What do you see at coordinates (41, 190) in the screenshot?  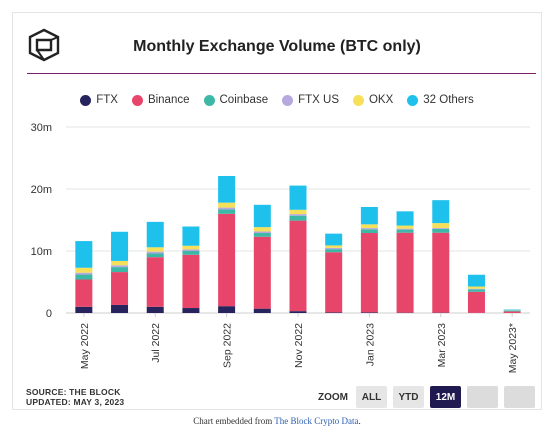 I see `y-tick-label: 20m` at bounding box center [41, 190].